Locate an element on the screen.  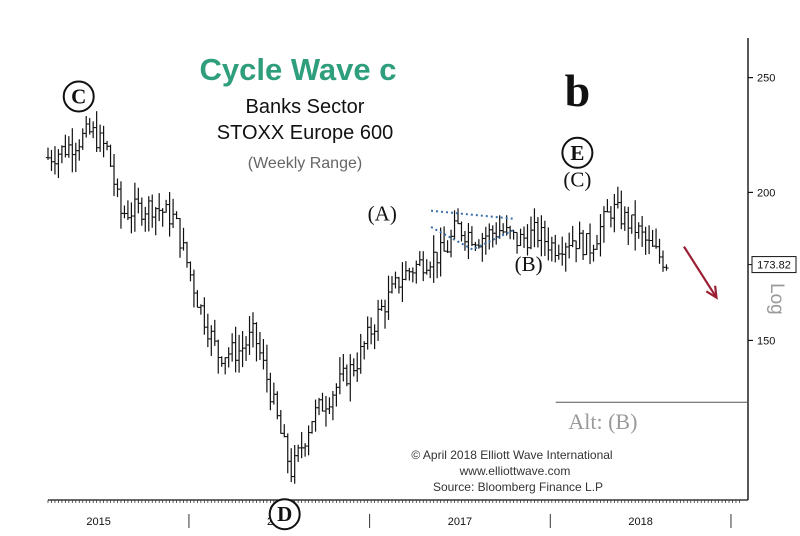
triangle-pattern is located at coordinates (472, 230).